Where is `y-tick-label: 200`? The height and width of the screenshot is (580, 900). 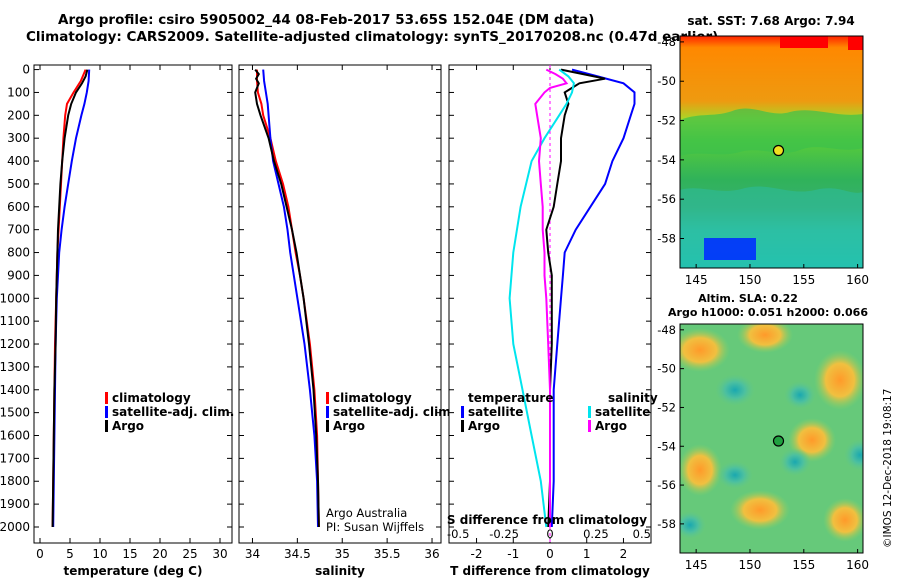
y-tick-label: 200 is located at coordinates (18, 115).